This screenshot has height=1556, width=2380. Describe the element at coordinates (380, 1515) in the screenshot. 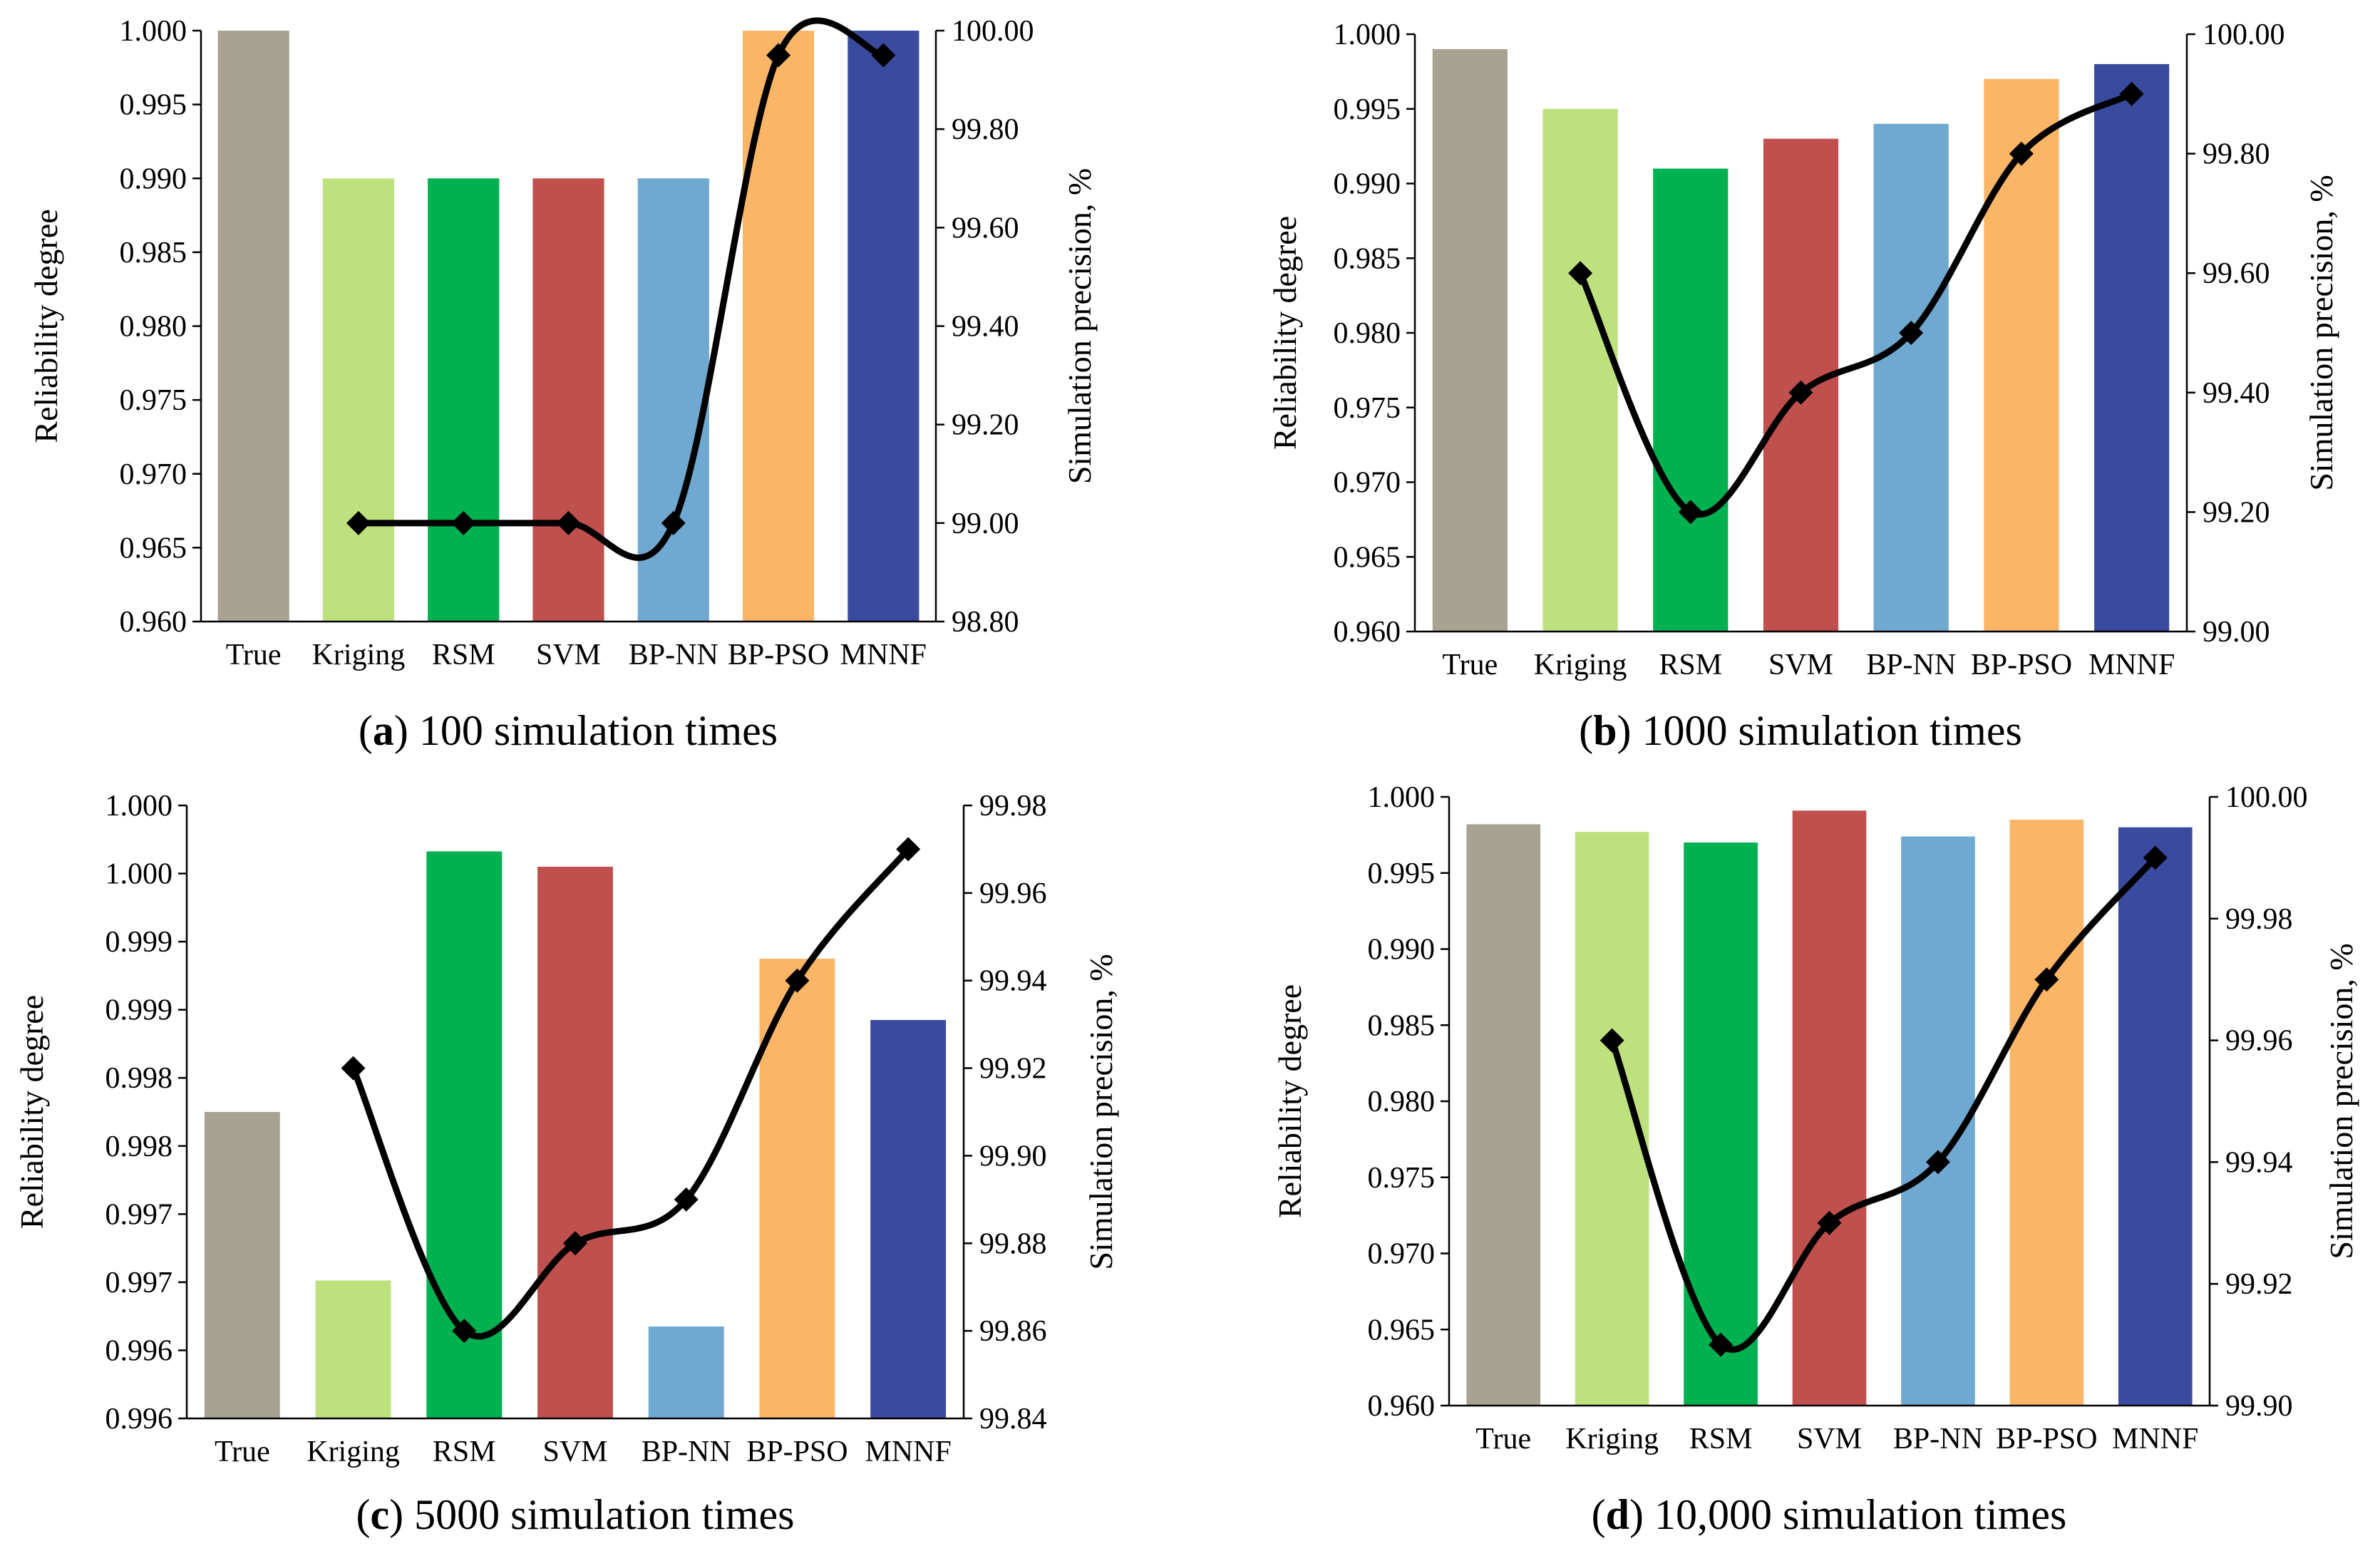

I see `caption-letter: c` at that location.